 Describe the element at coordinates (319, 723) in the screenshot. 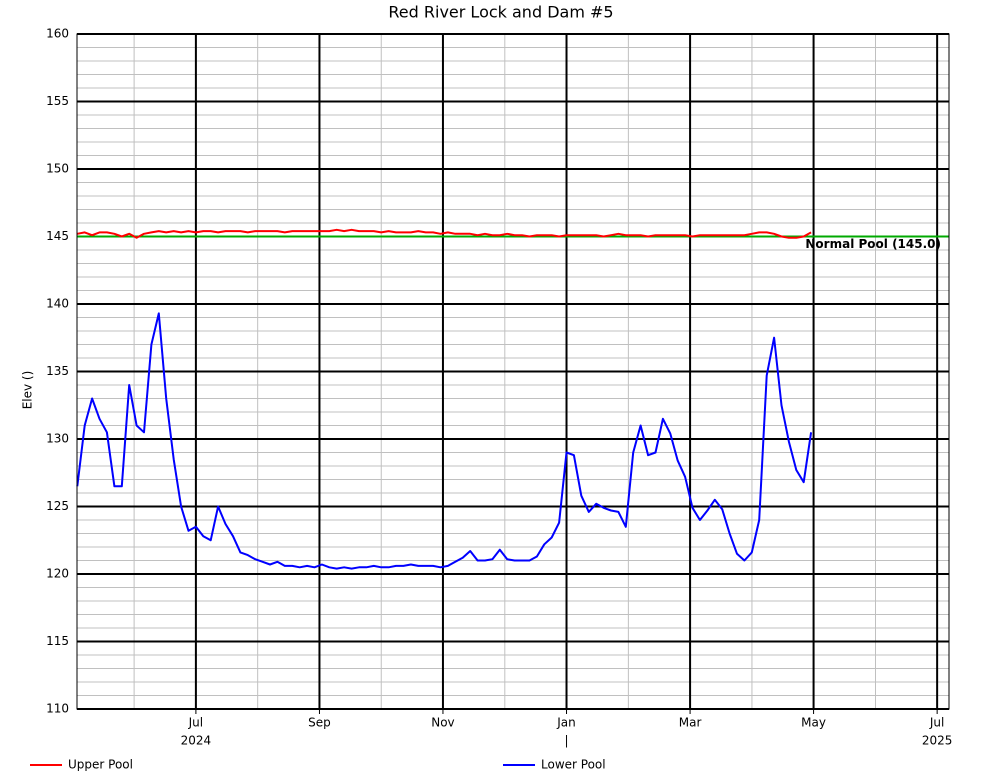

I see `x-tick-label: Sep` at that location.